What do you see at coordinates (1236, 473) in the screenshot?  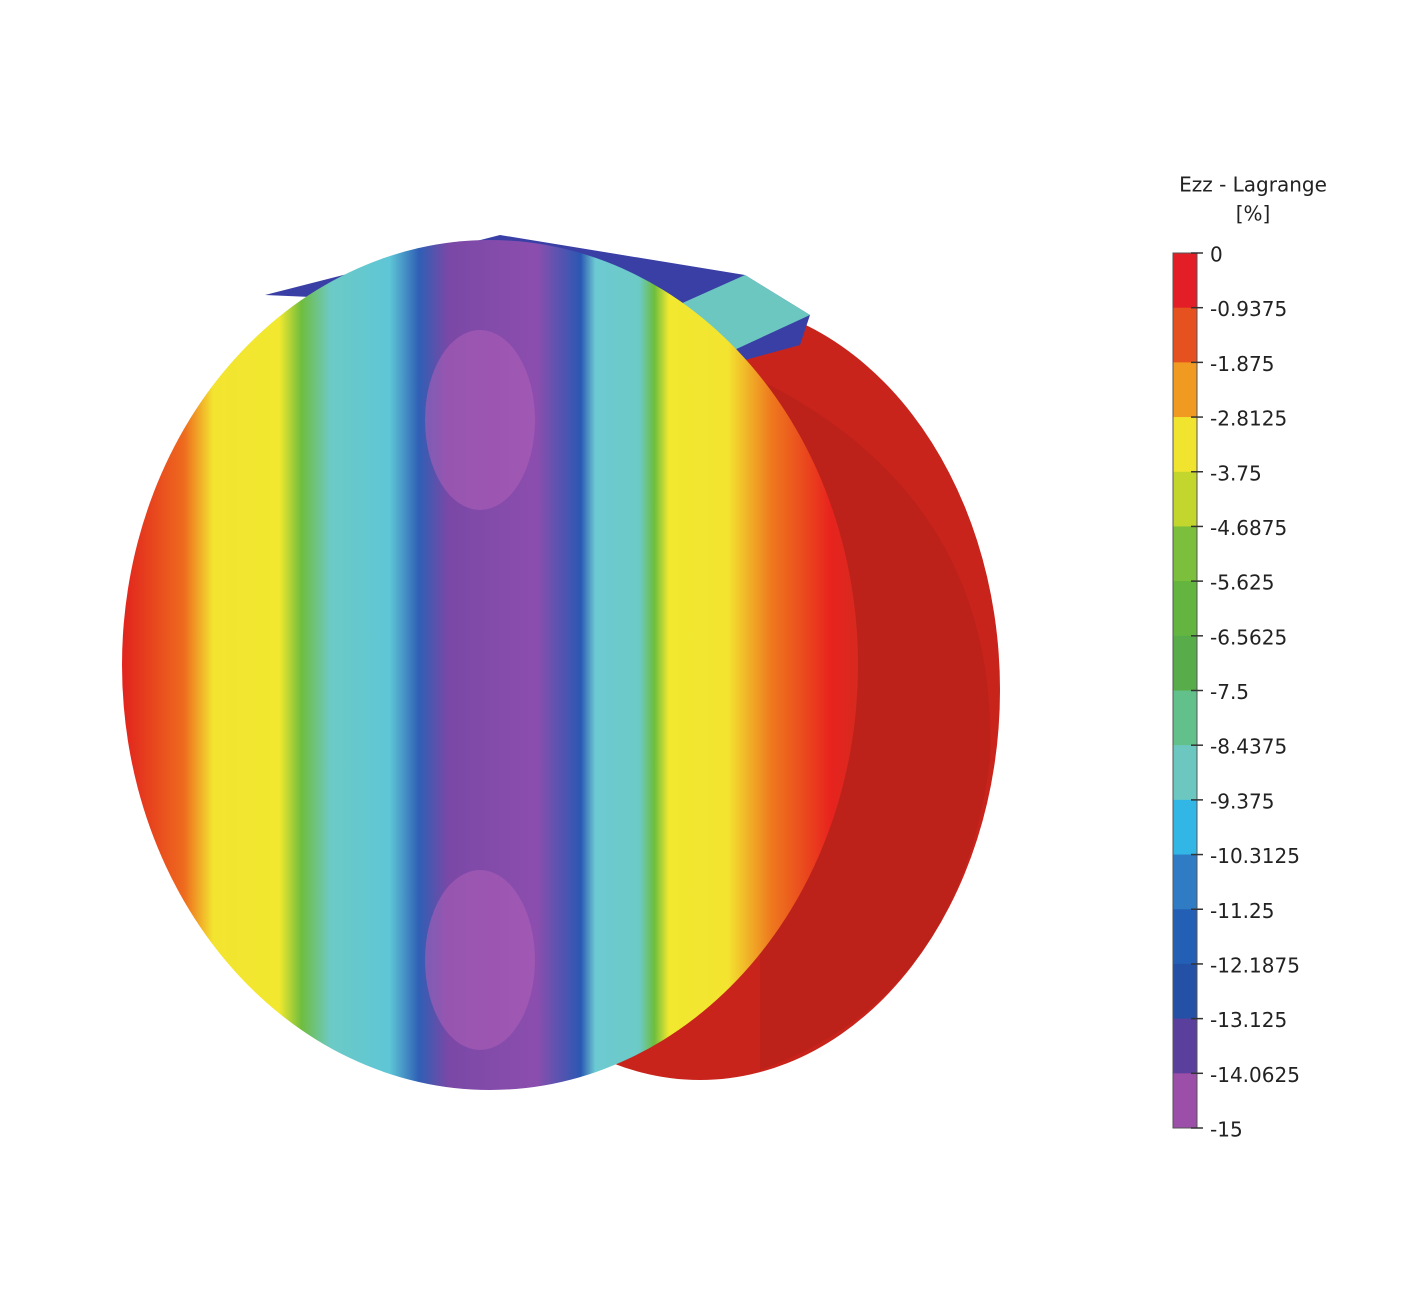 I see `colorbar-tick-label: -3.75` at bounding box center [1236, 473].